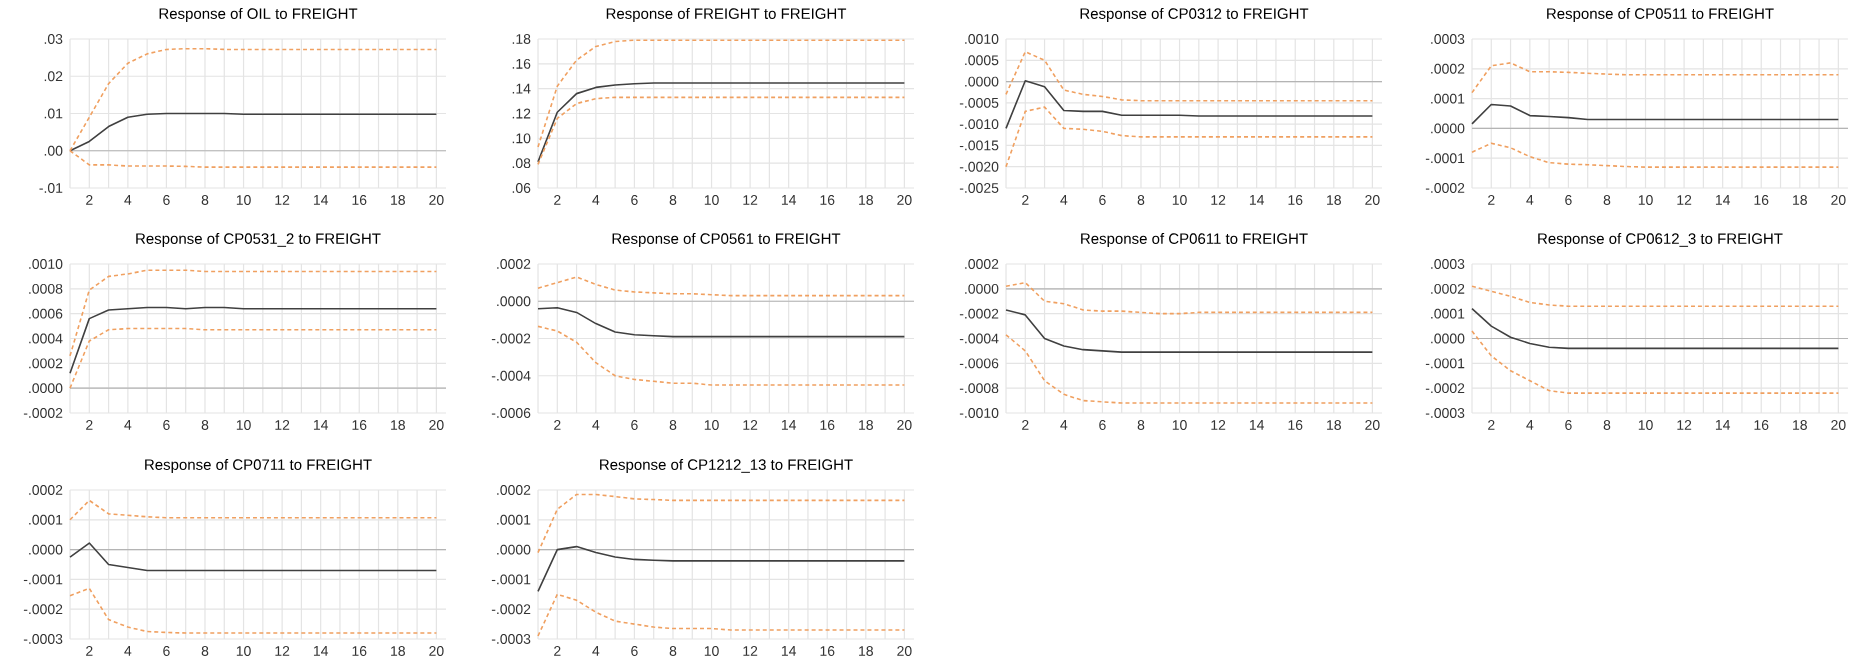 The image size is (1870, 664). I want to click on y-tick-label: -.01, so click(51, 188).